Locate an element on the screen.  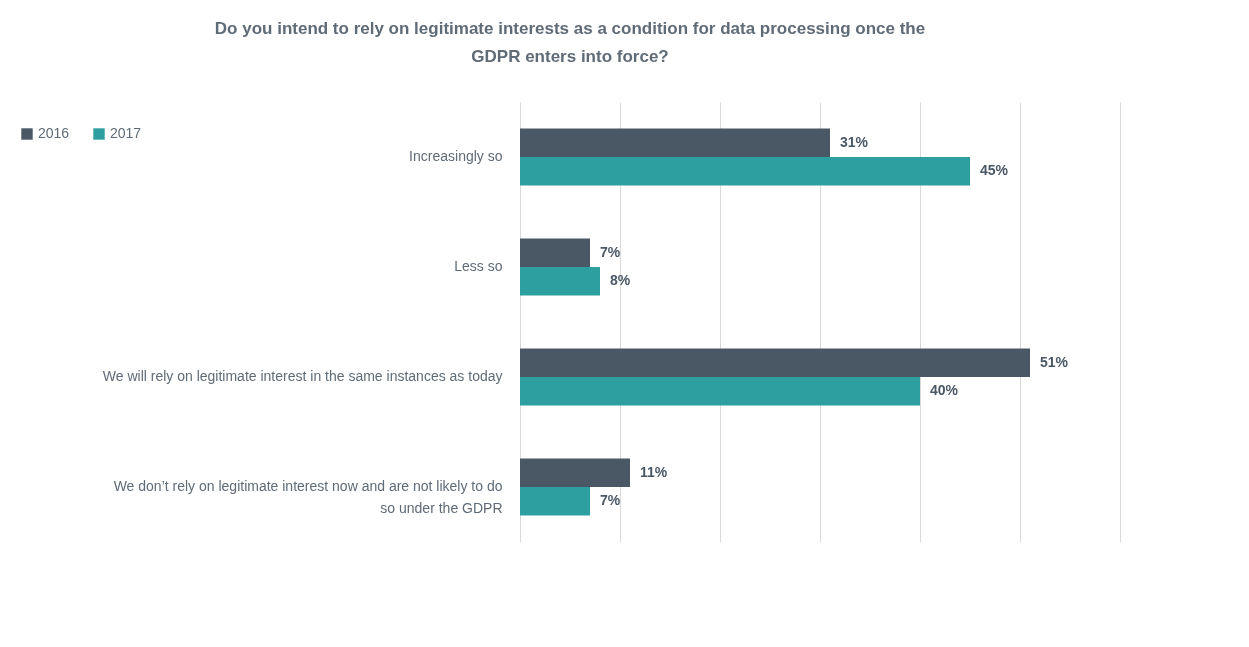
data-label: 11% is located at coordinates (654, 471).